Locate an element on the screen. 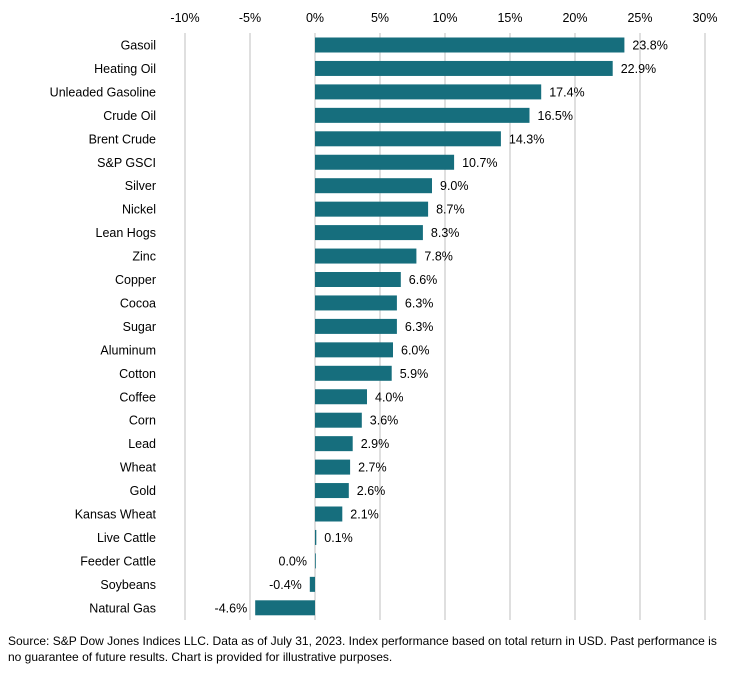 The height and width of the screenshot is (675, 731). category-label: Sugar is located at coordinates (139, 327).